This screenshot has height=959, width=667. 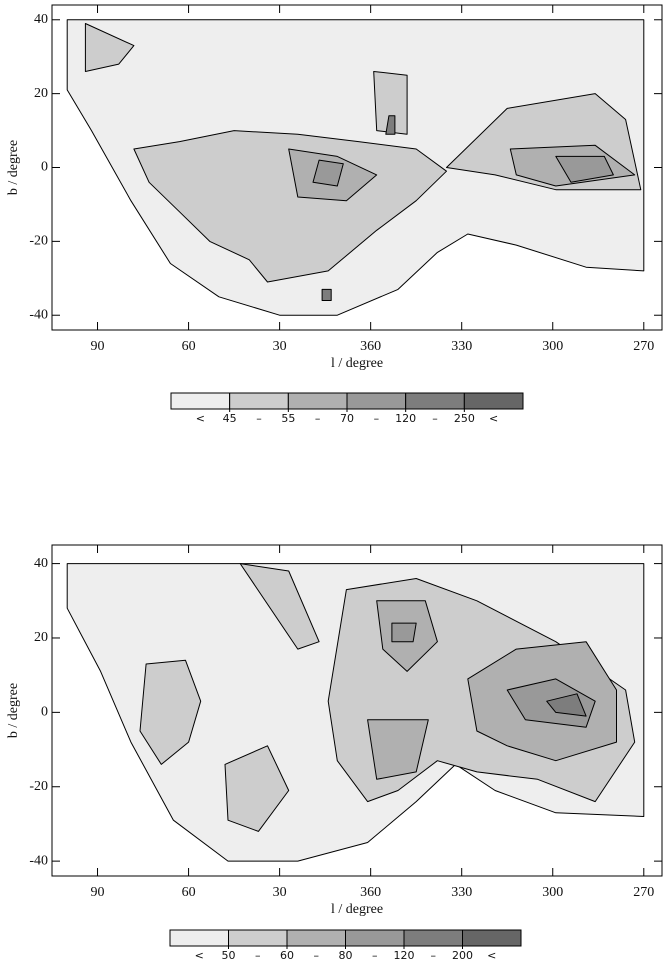 I want to click on colorbar-label: 200, so click(x=462, y=954).